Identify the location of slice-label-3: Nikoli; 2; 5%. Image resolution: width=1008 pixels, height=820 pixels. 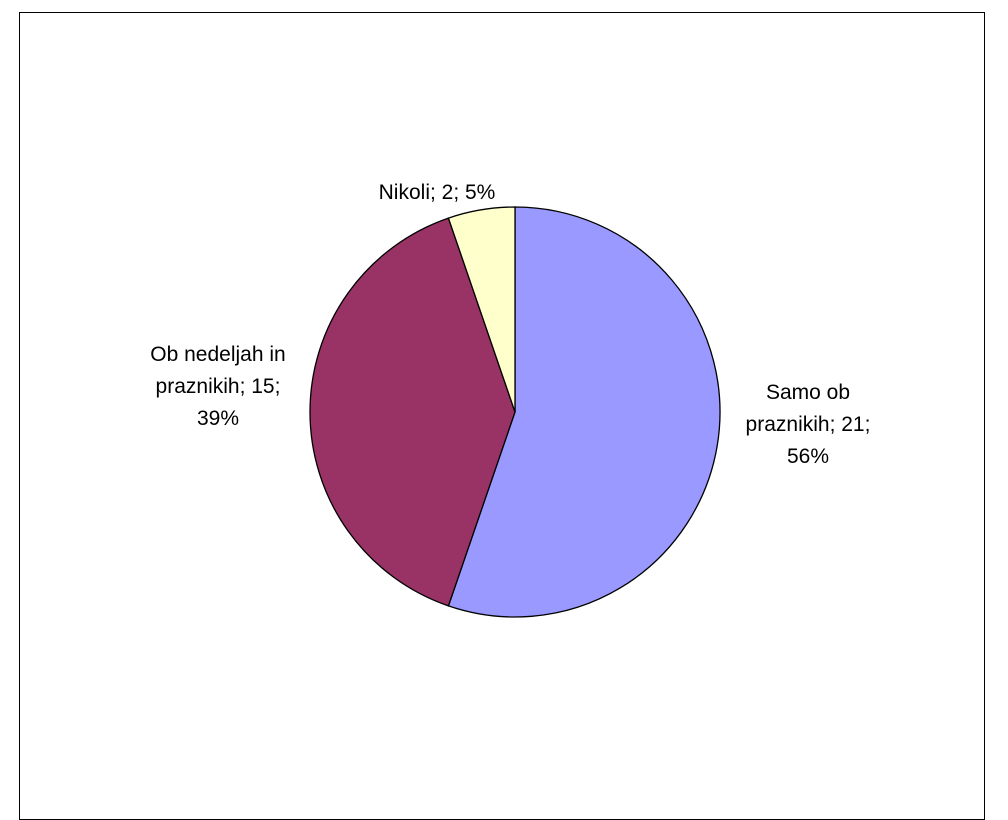
(437, 192).